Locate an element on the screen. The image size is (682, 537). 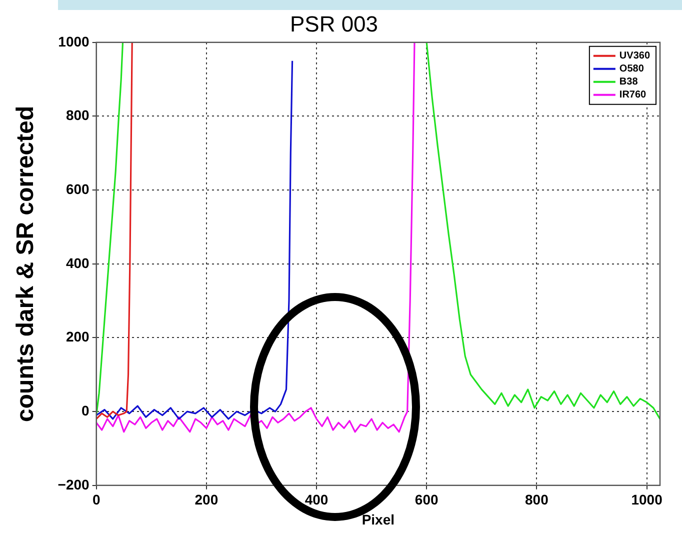
y-tick-label: 1000 is located at coordinates (74, 41).